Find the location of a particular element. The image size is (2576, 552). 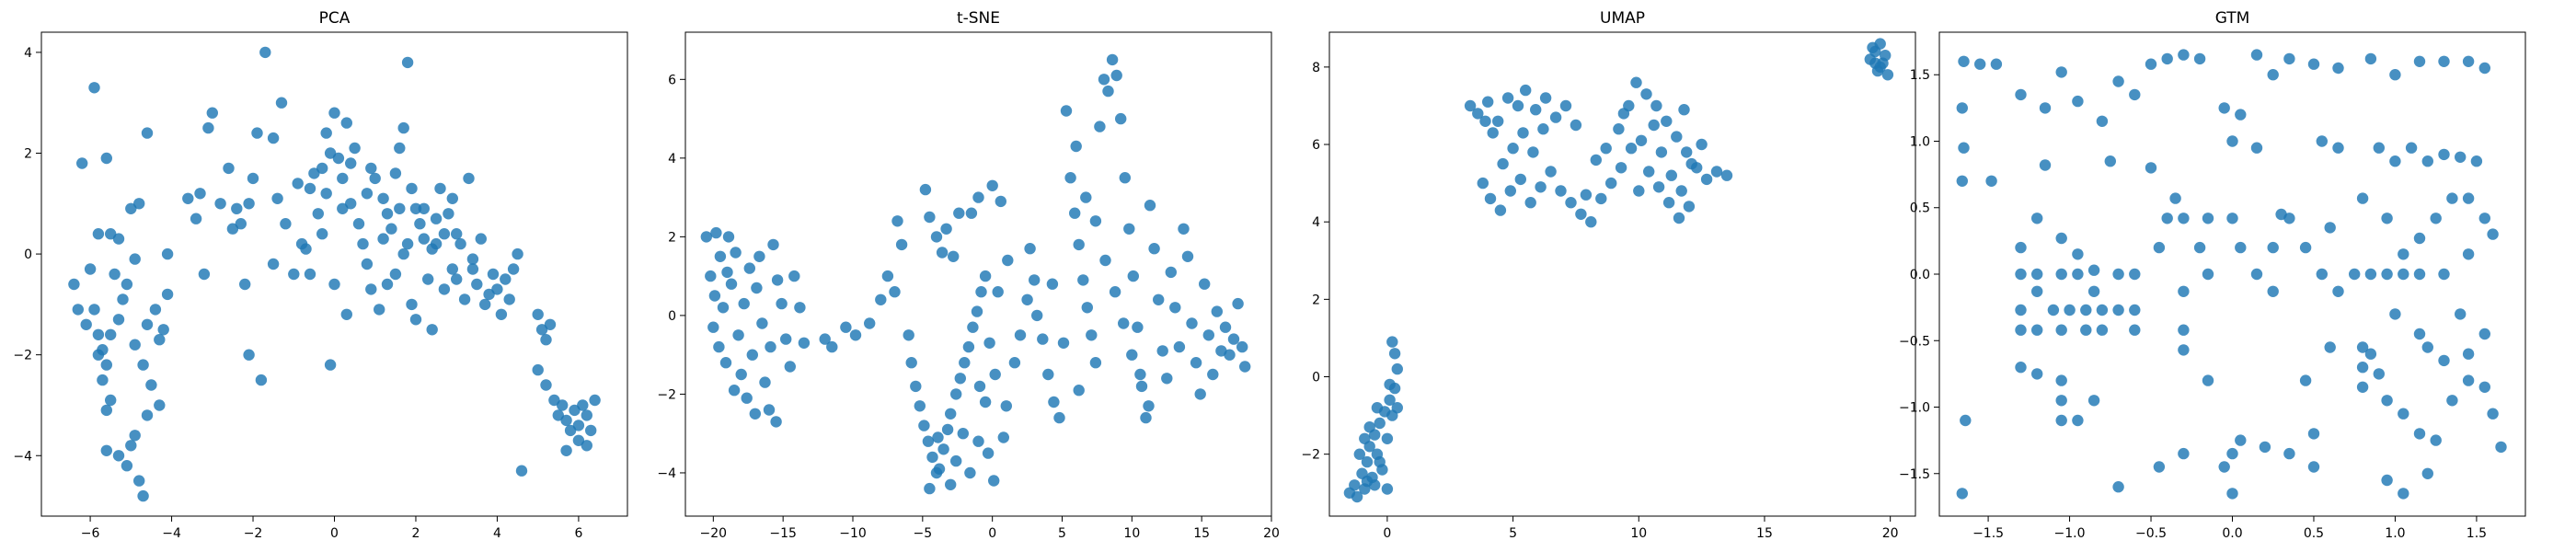

y-tick-label: 6 is located at coordinates (672, 80).